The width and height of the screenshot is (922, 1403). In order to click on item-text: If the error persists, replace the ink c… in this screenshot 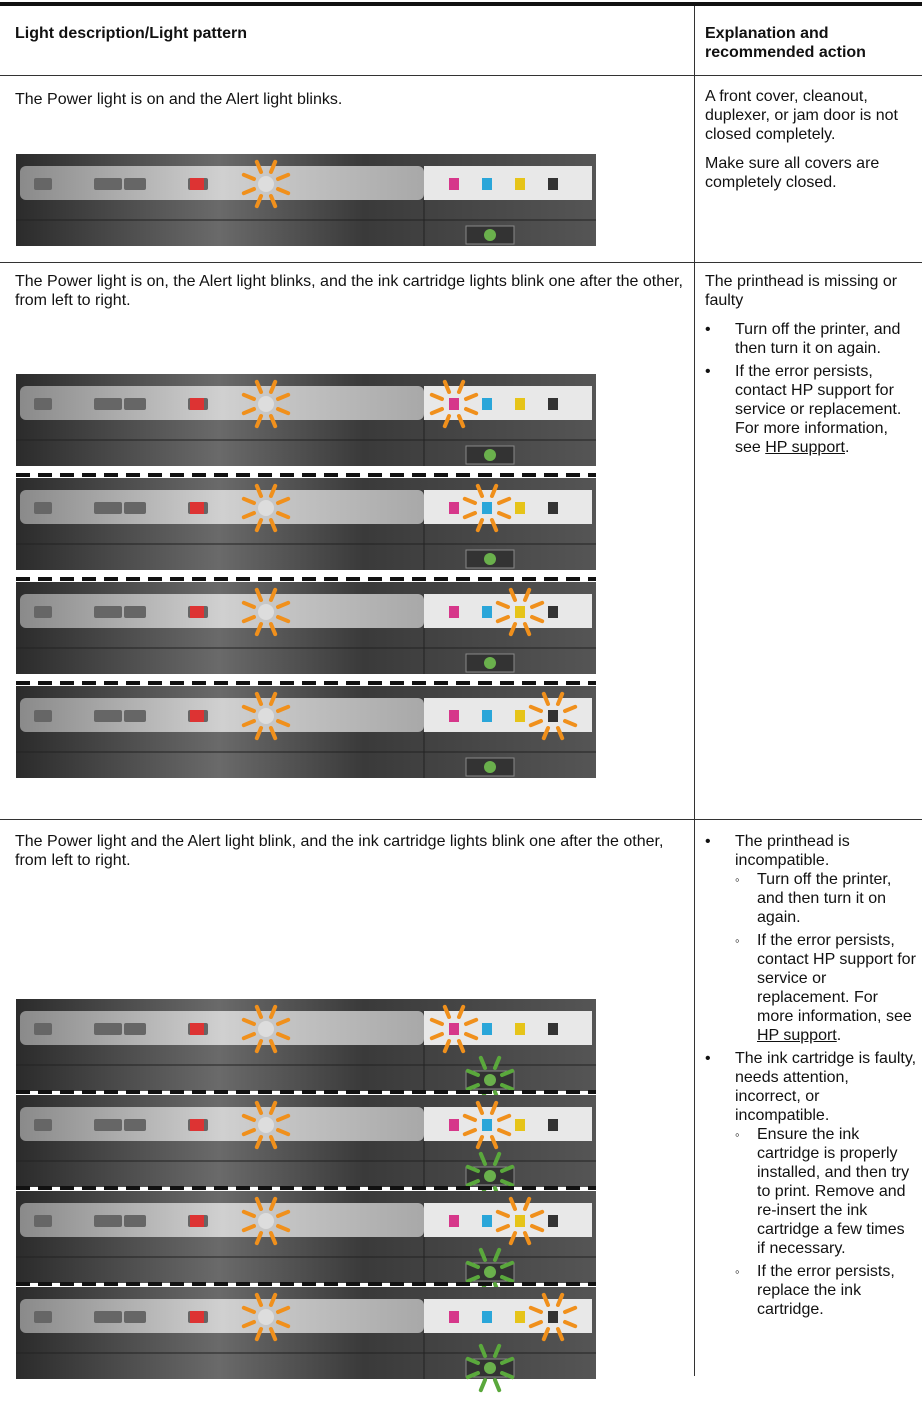, I will do `click(826, 1290)`.